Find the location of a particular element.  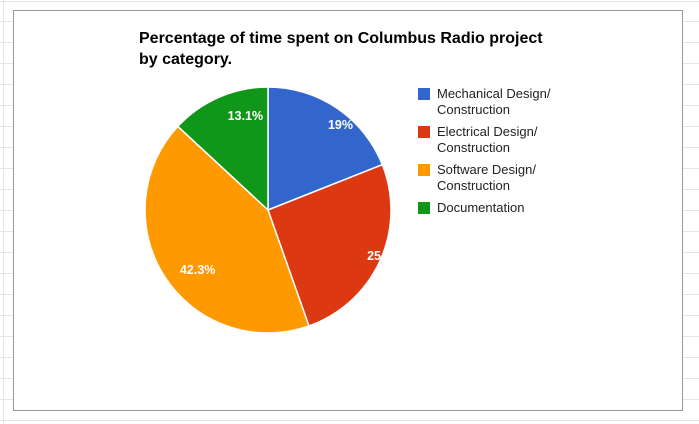

svg-text: 13.1% is located at coordinates (245, 116).